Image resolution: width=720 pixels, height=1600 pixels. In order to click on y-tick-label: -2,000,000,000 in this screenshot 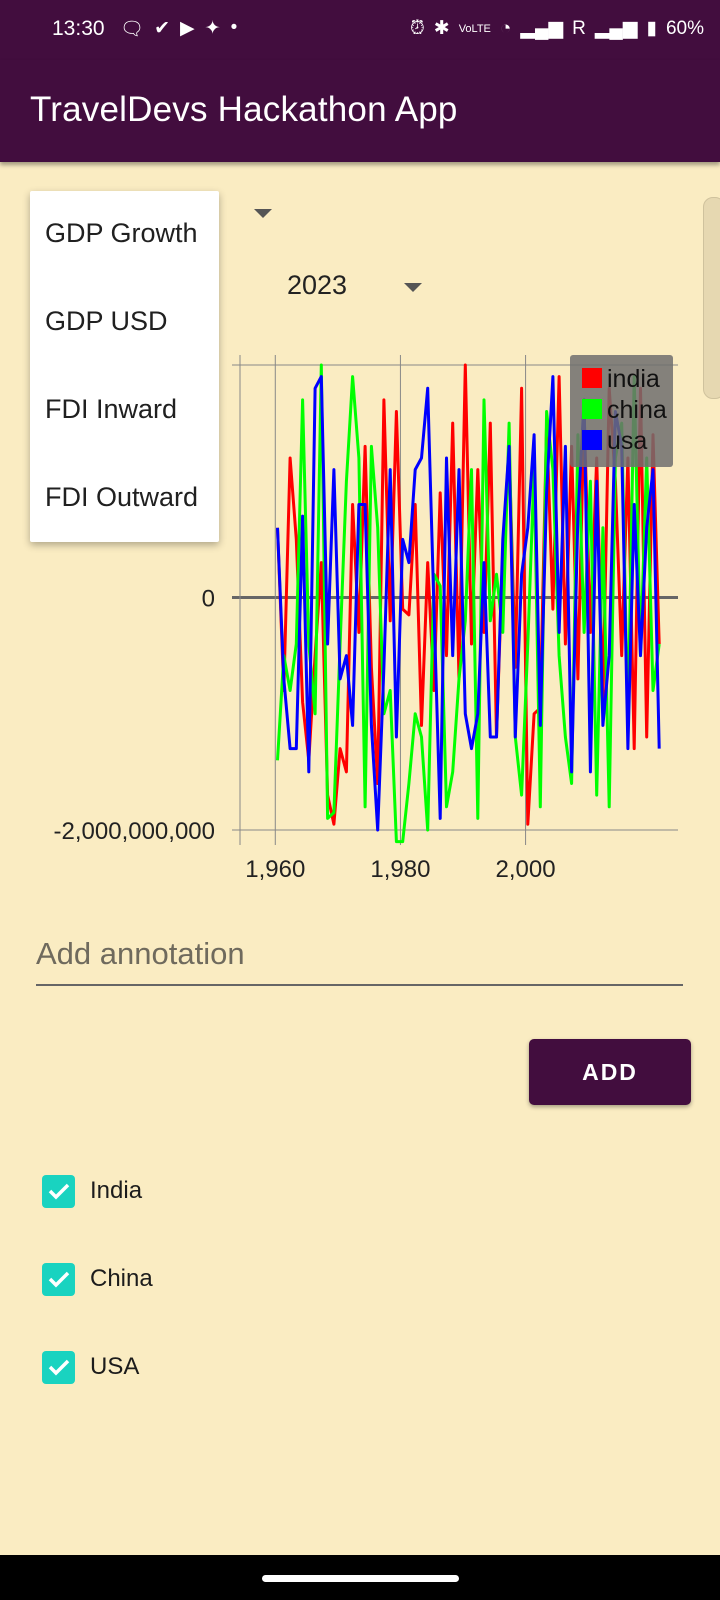, I will do `click(134, 831)`.